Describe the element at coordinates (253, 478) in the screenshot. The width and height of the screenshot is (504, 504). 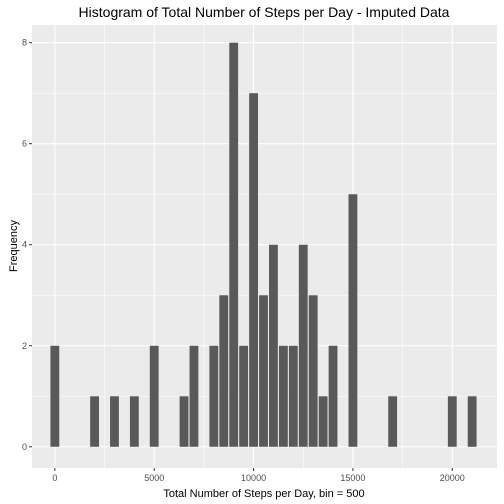
I see `x-tick-label: 10000` at that location.